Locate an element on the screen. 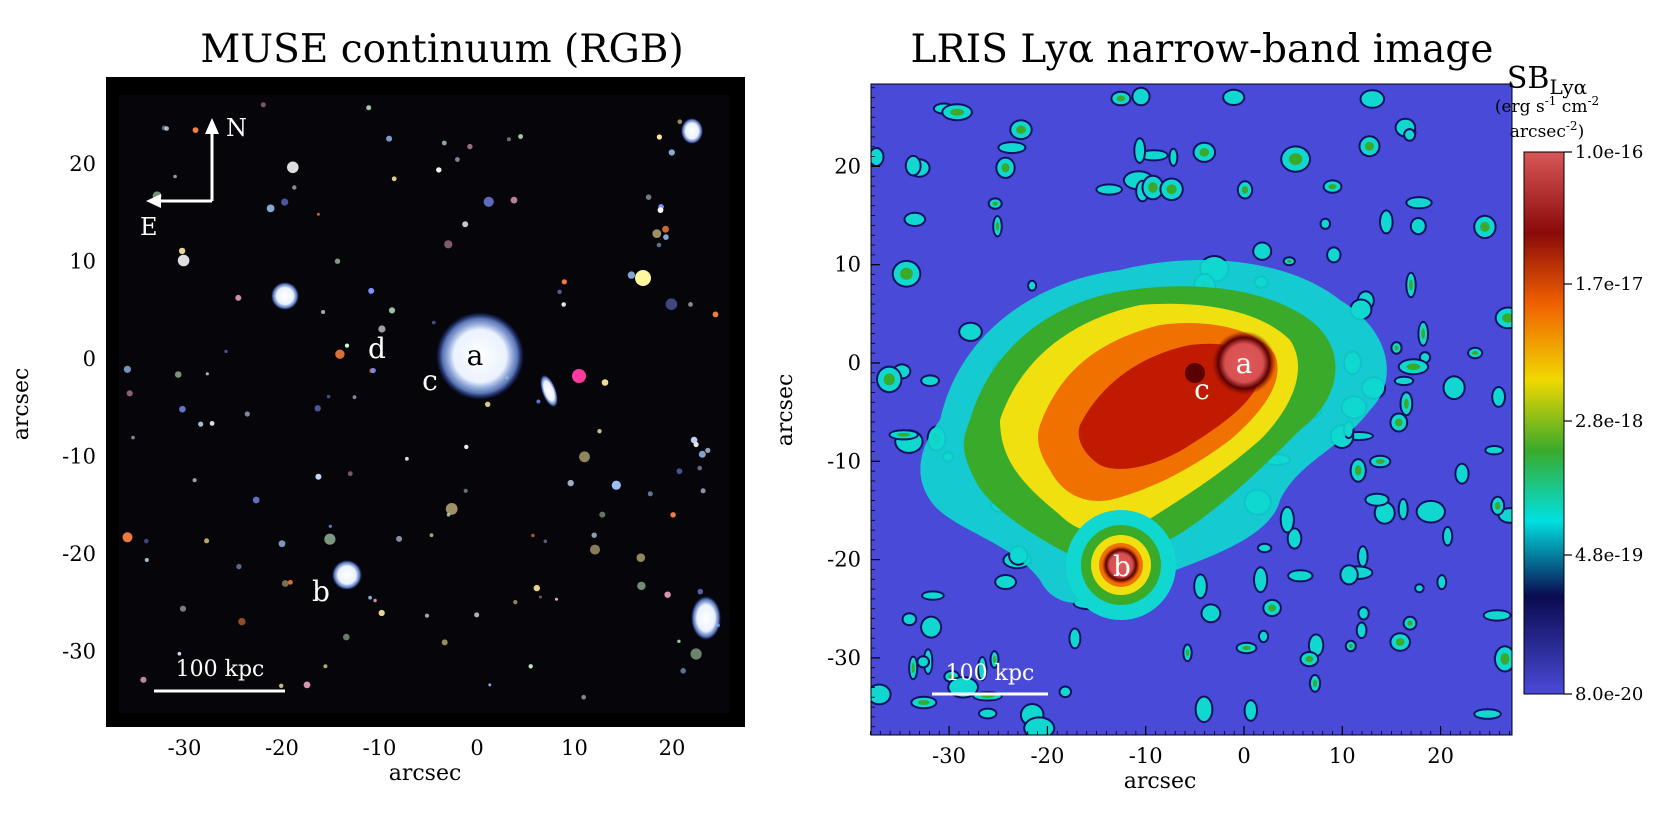  muse-scale-label: 100 kpc is located at coordinates (220, 669).